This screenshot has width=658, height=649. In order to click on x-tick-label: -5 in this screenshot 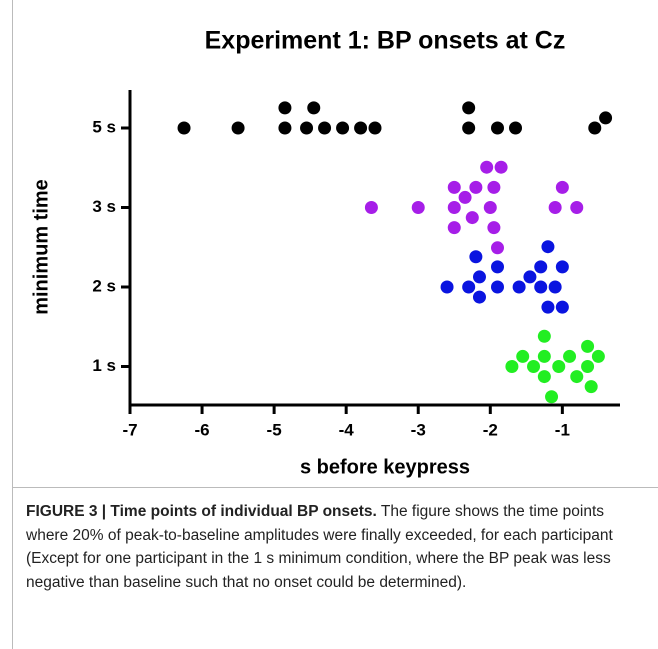, I will do `click(274, 429)`.